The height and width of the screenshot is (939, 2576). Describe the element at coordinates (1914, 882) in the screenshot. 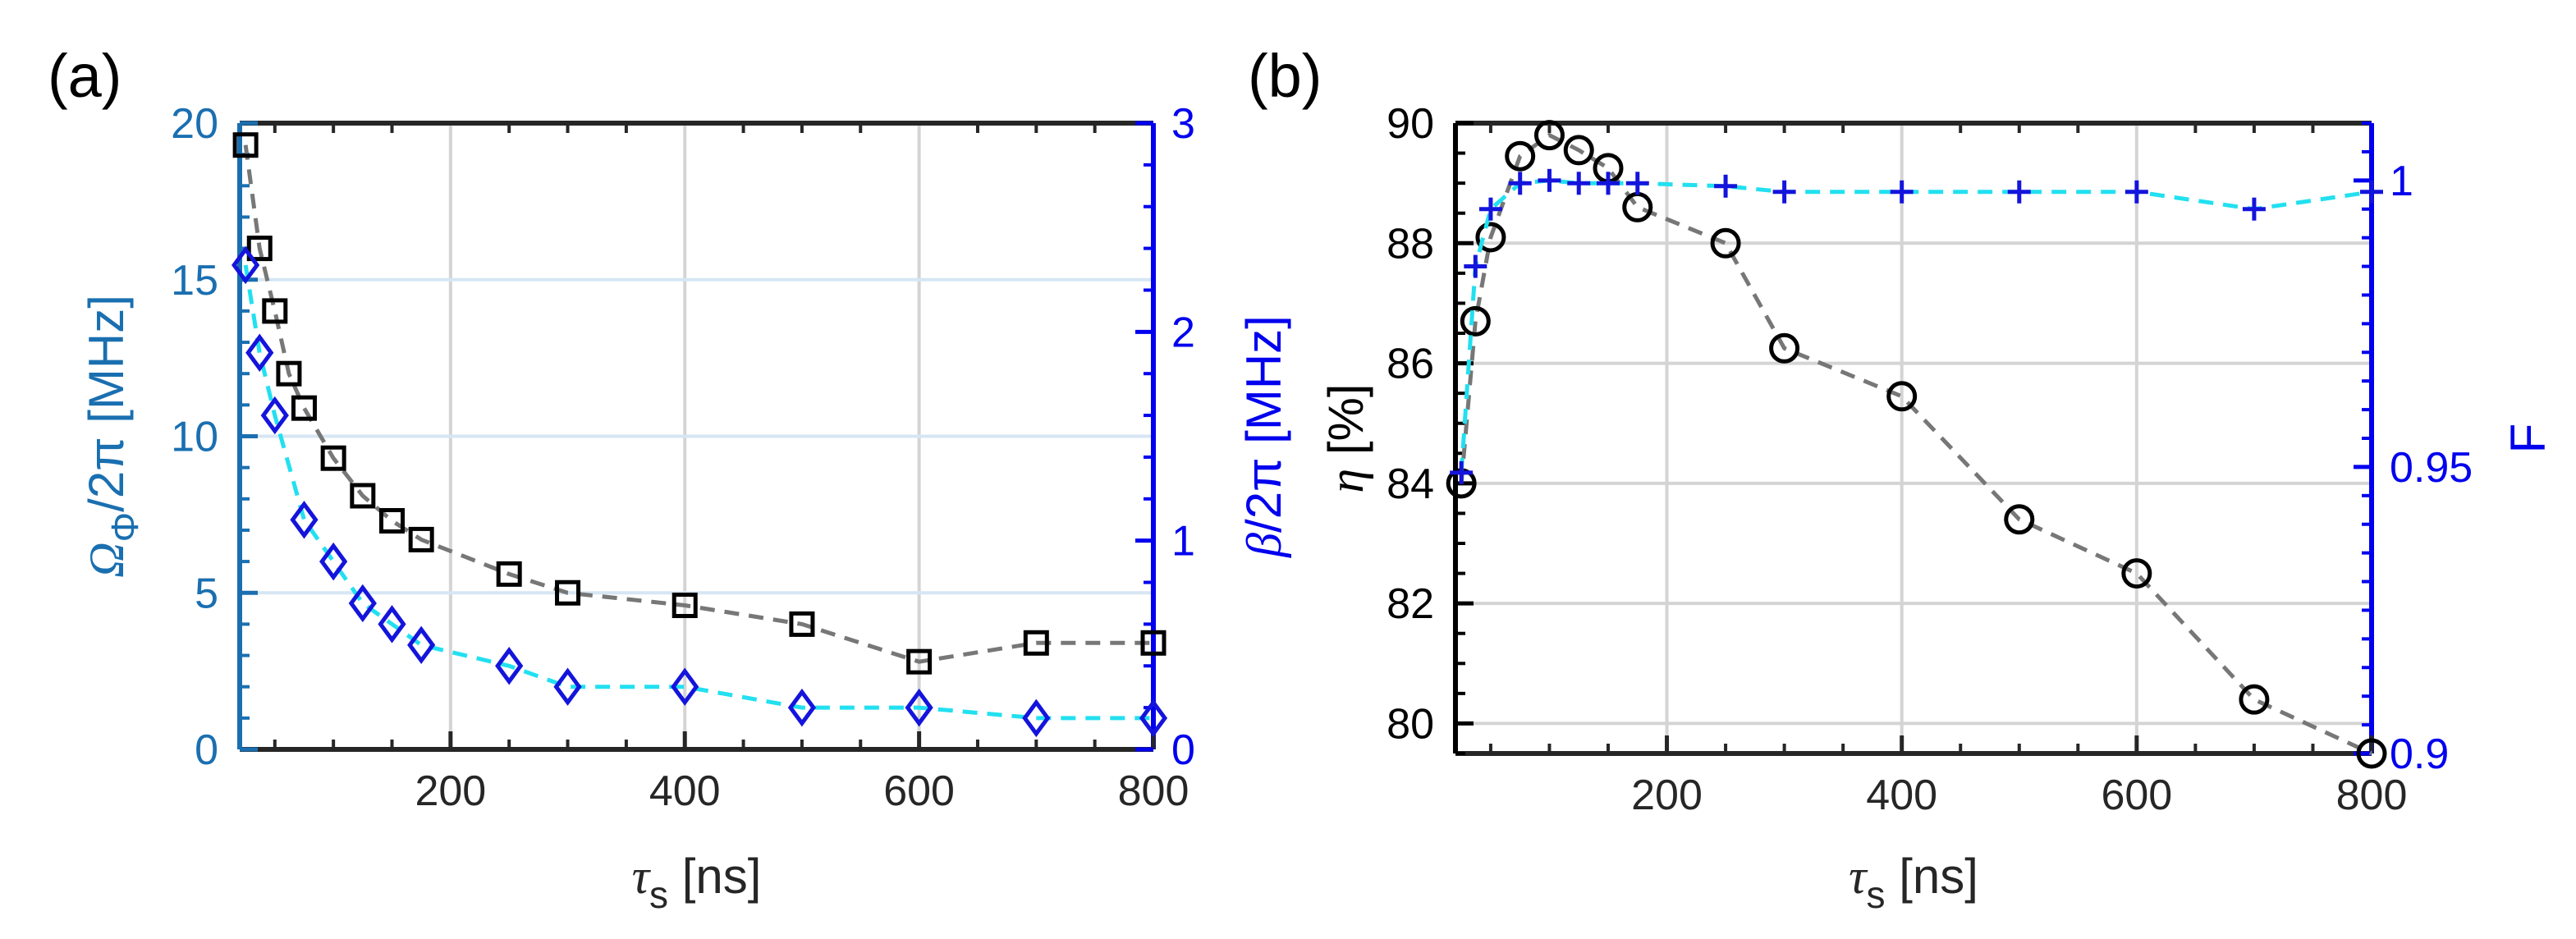

I see `x-axis-label: τs [ns]` at that location.